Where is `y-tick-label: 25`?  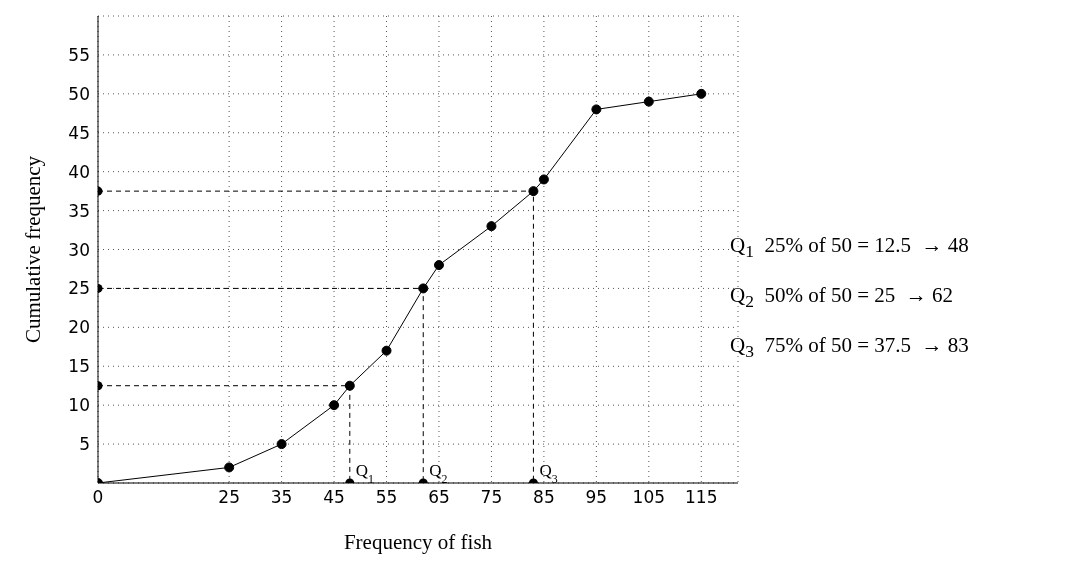
y-tick-label: 25 is located at coordinates (79, 288).